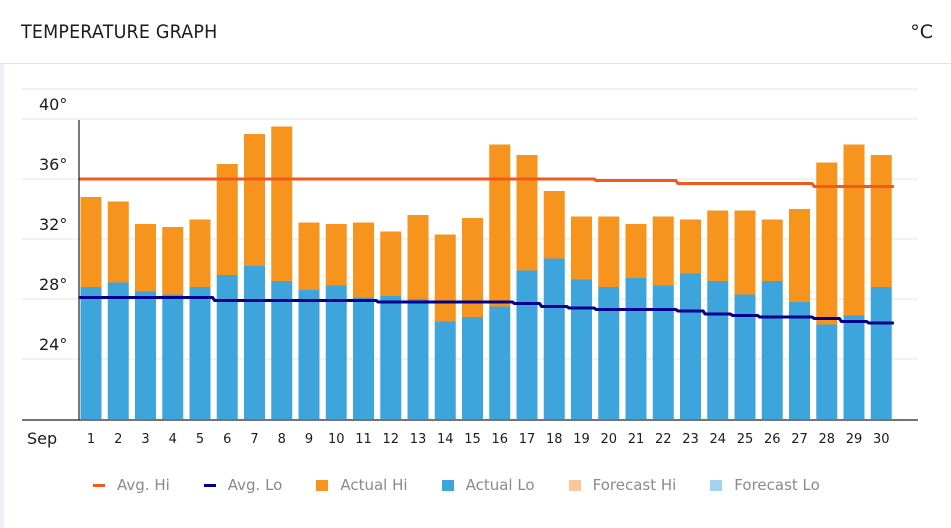  I want to click on x-tick-label: 26, so click(772, 439).